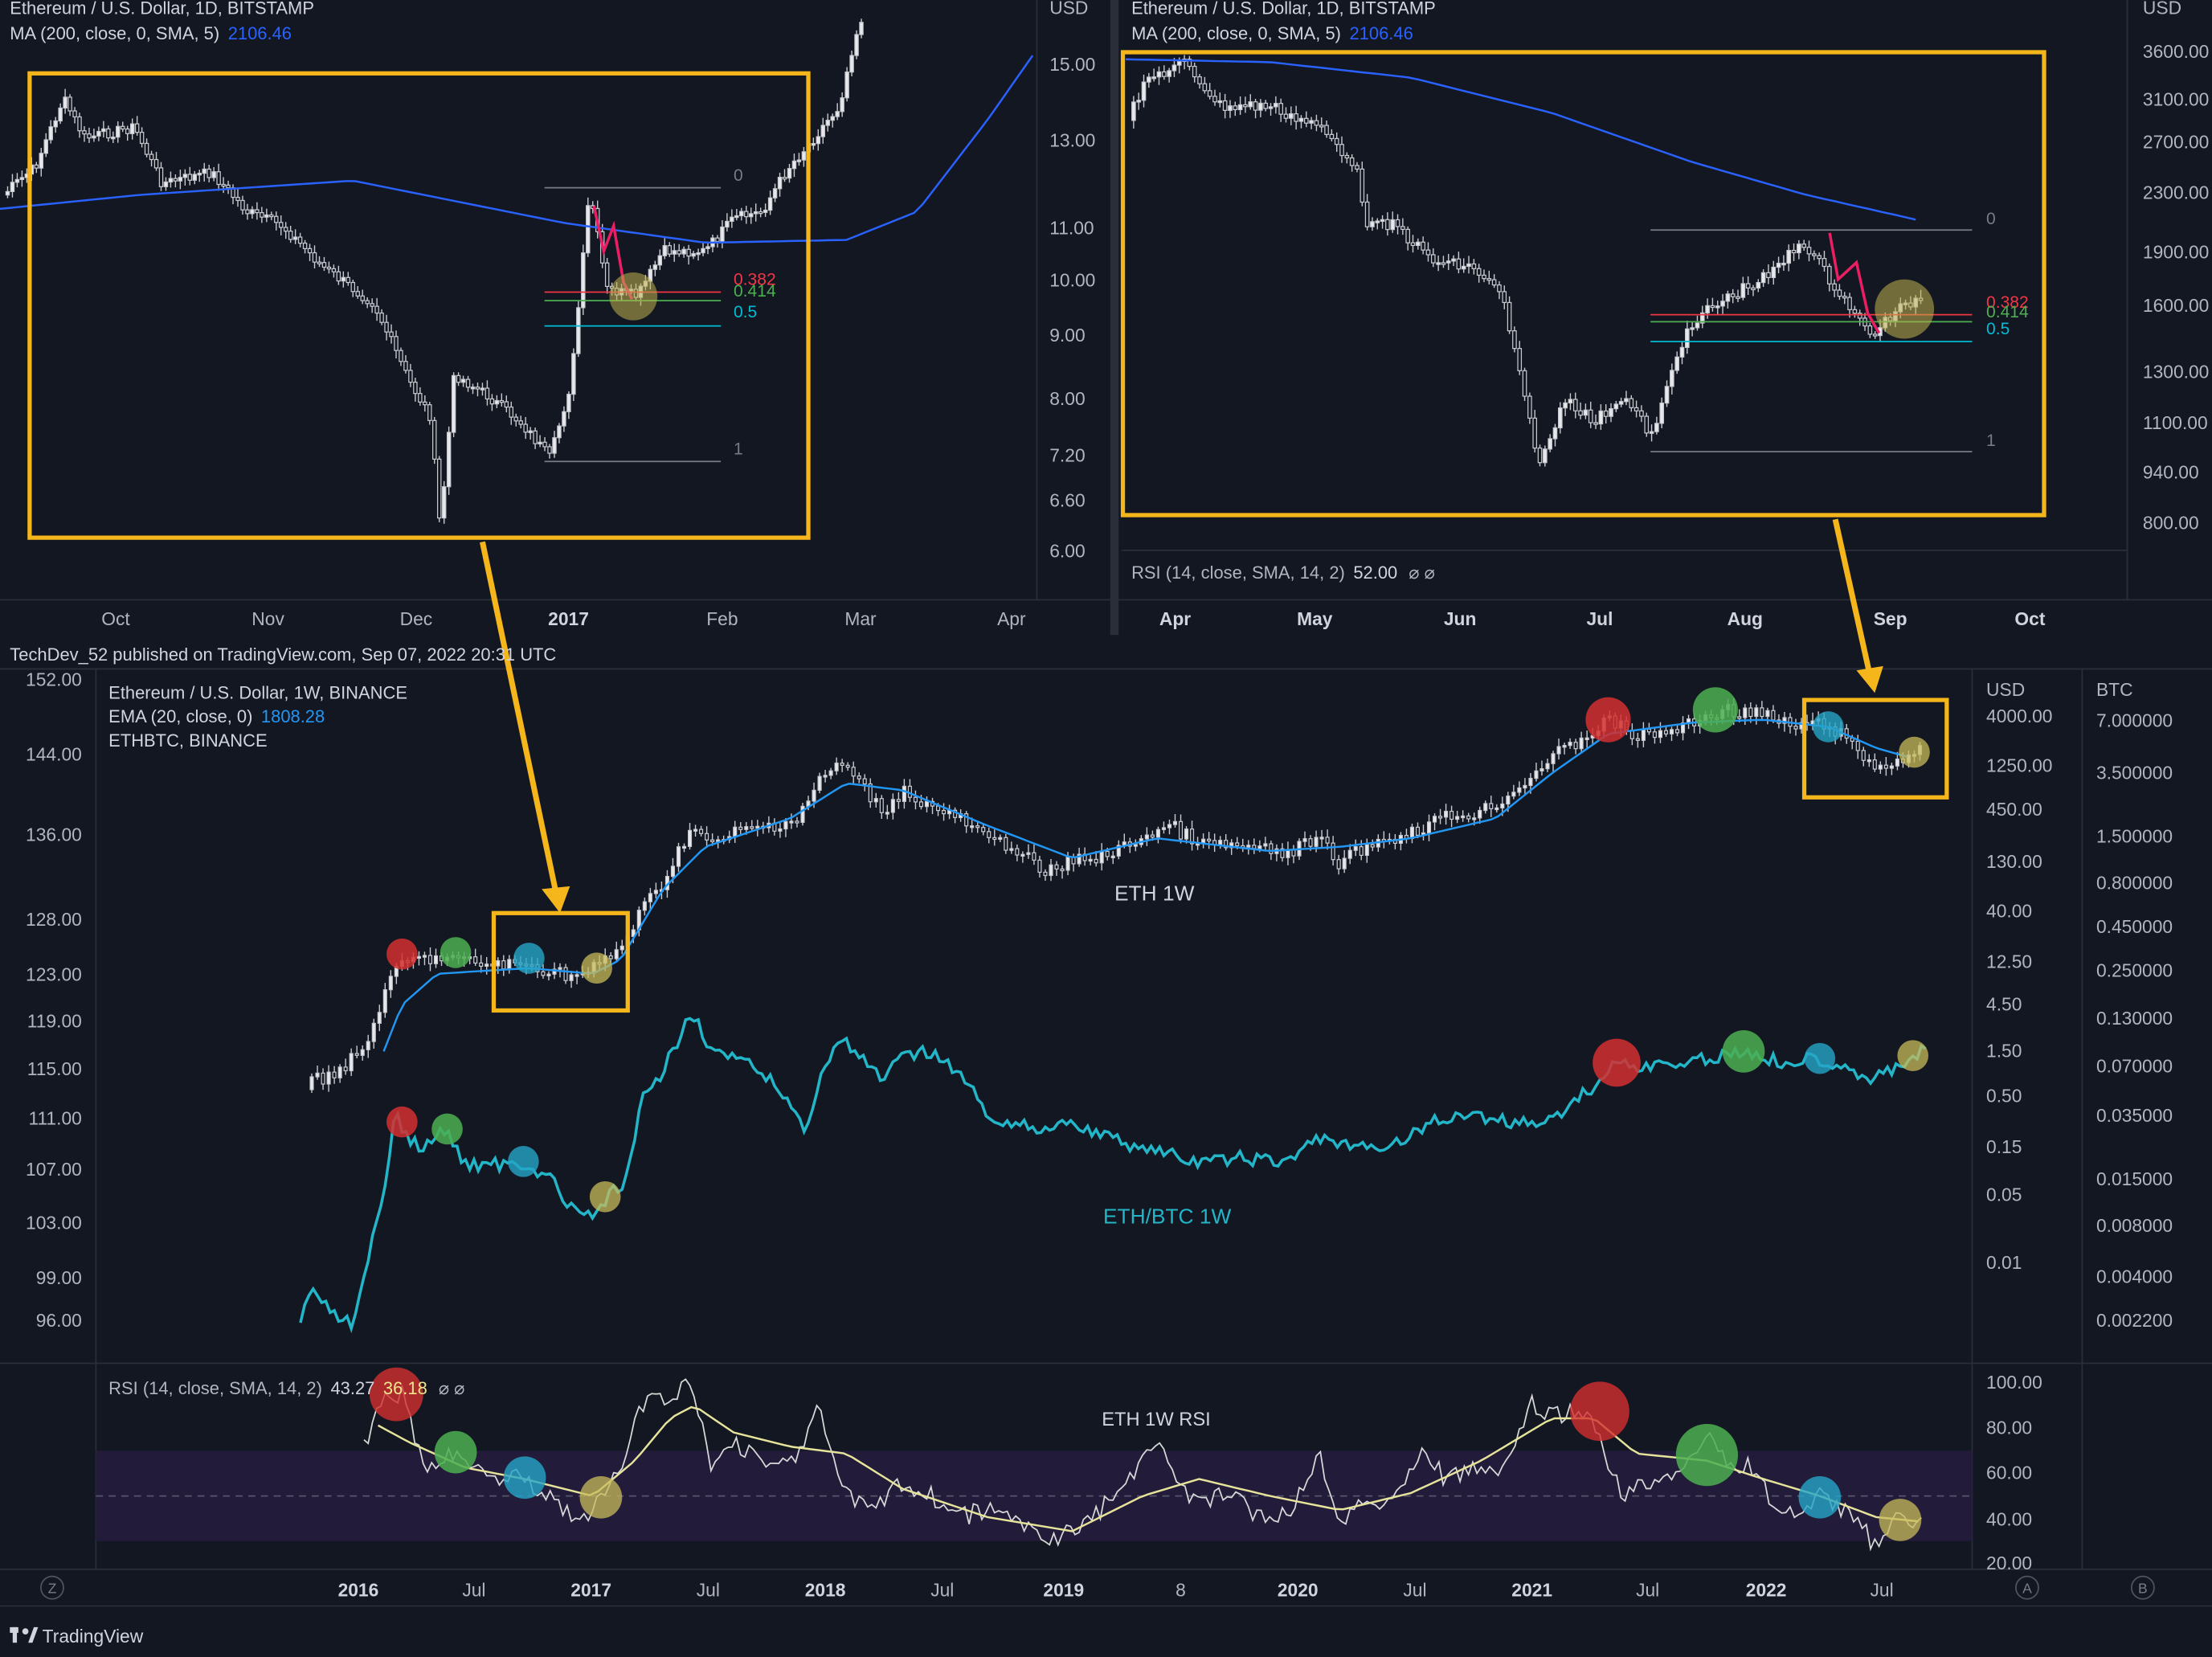 This screenshot has width=2212, height=1657. I want to click on marker-red-rsi-2021, so click(1600, 1411).